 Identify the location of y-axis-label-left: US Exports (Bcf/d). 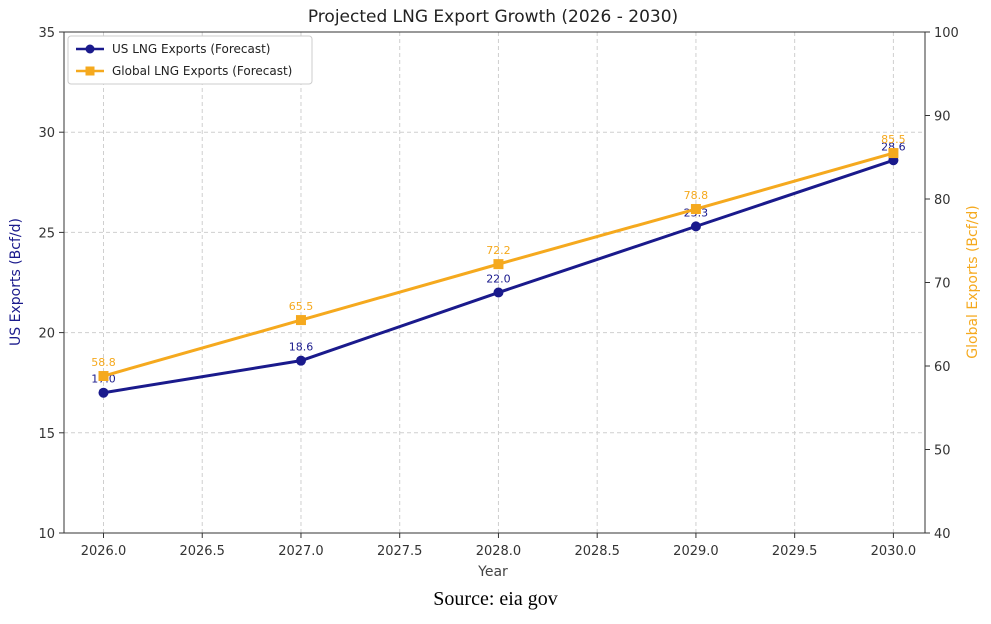
(16, 282).